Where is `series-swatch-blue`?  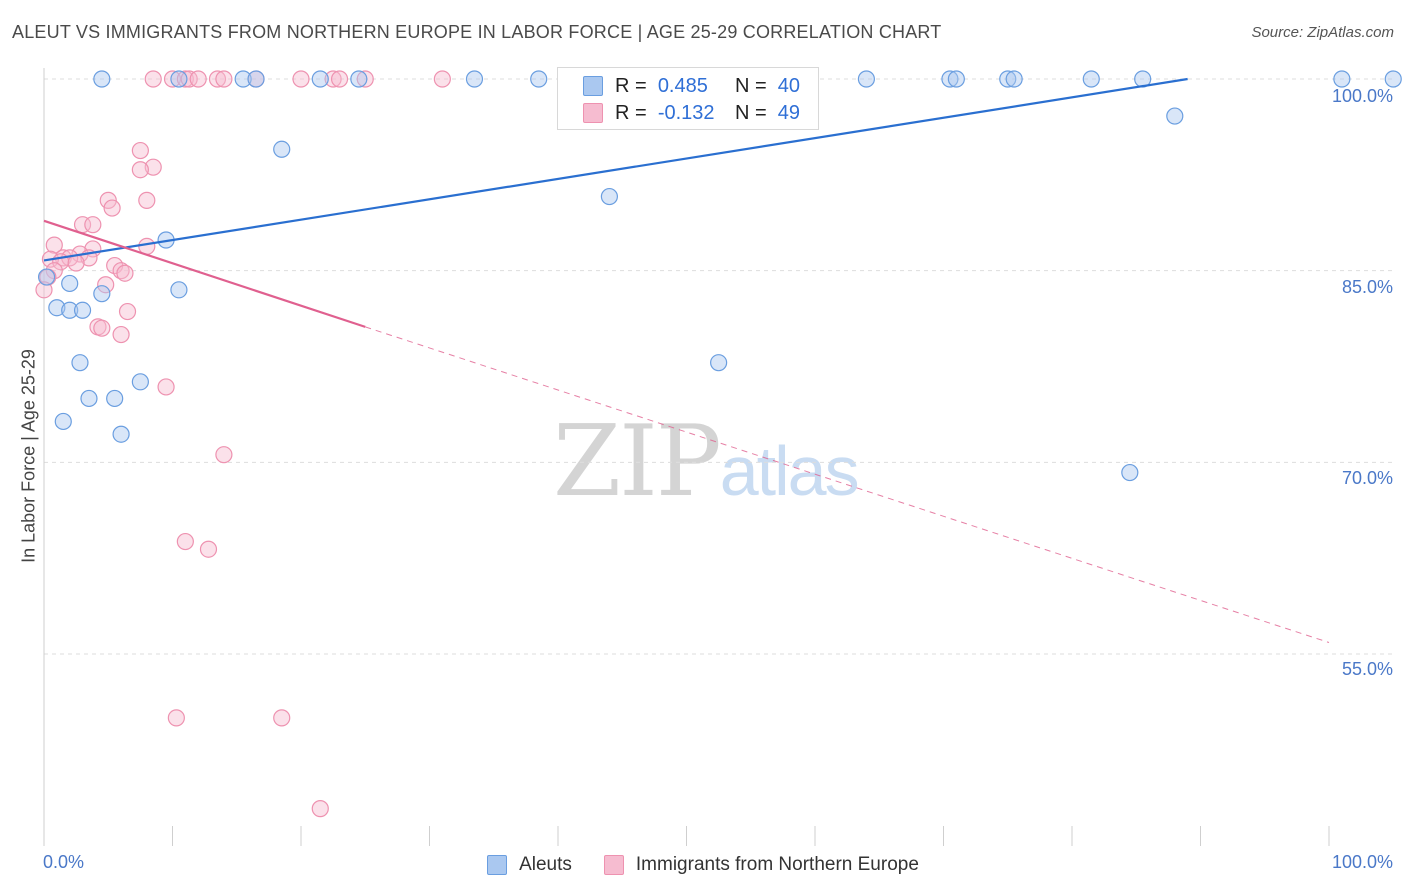
series-swatch-blue is located at coordinates (497, 865).